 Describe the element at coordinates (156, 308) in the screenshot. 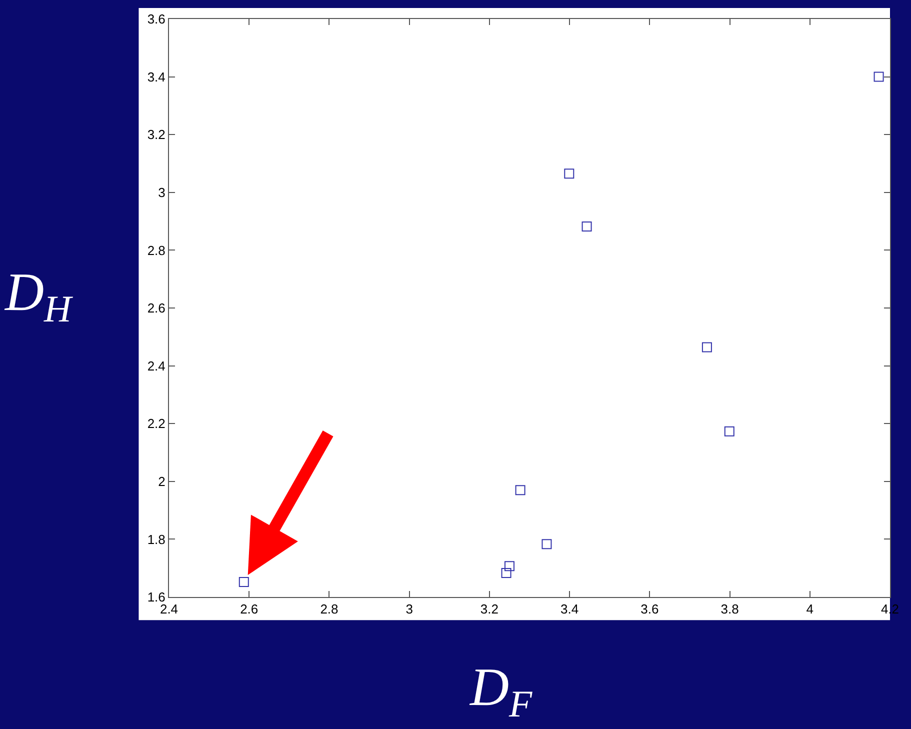

I see `y-tick-label: 2.6` at that location.